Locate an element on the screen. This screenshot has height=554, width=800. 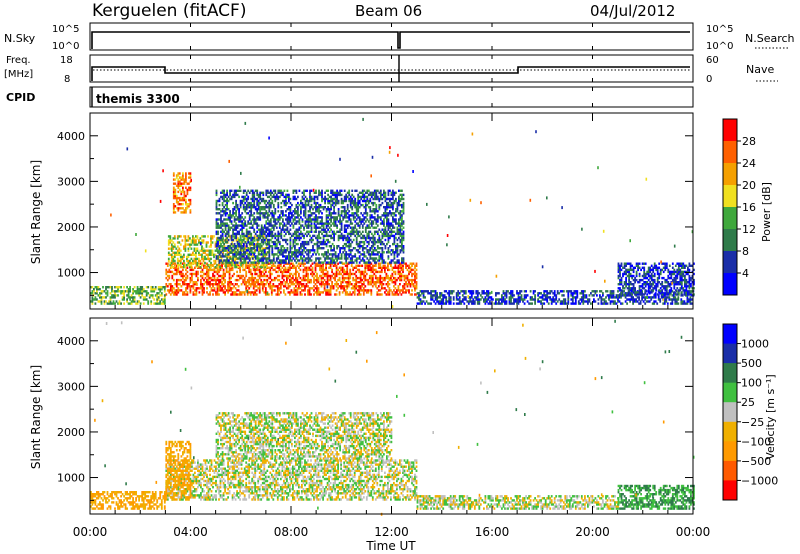
freq-label-line2: [MHz] is located at coordinates (18, 74).